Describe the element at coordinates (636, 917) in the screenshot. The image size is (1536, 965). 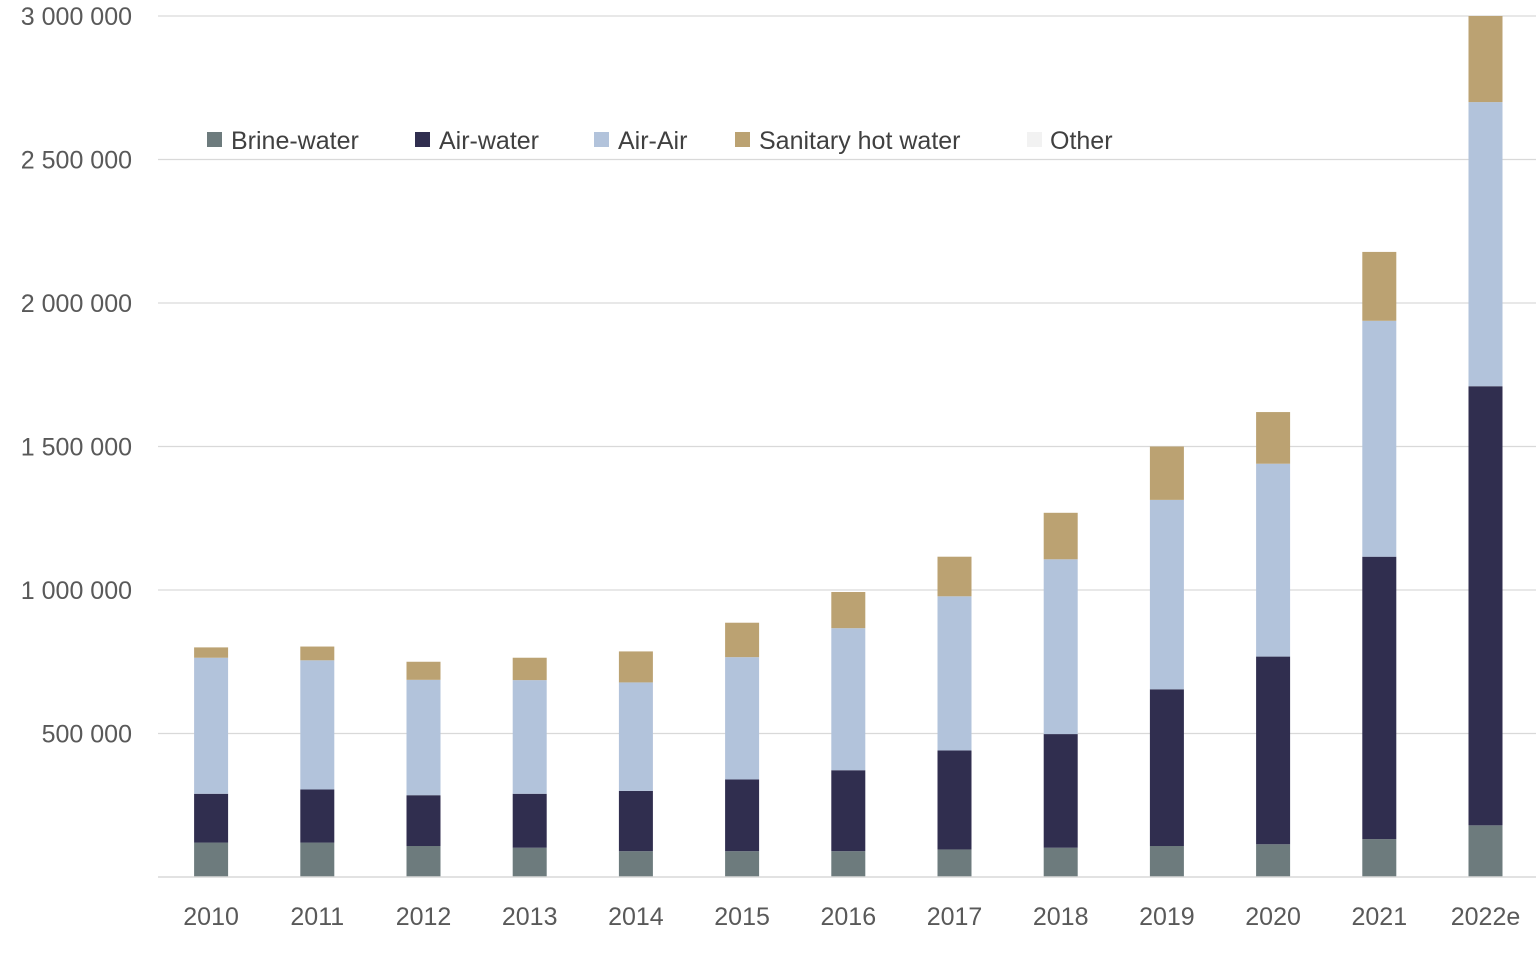
I see `x-tick-label: 2014` at that location.